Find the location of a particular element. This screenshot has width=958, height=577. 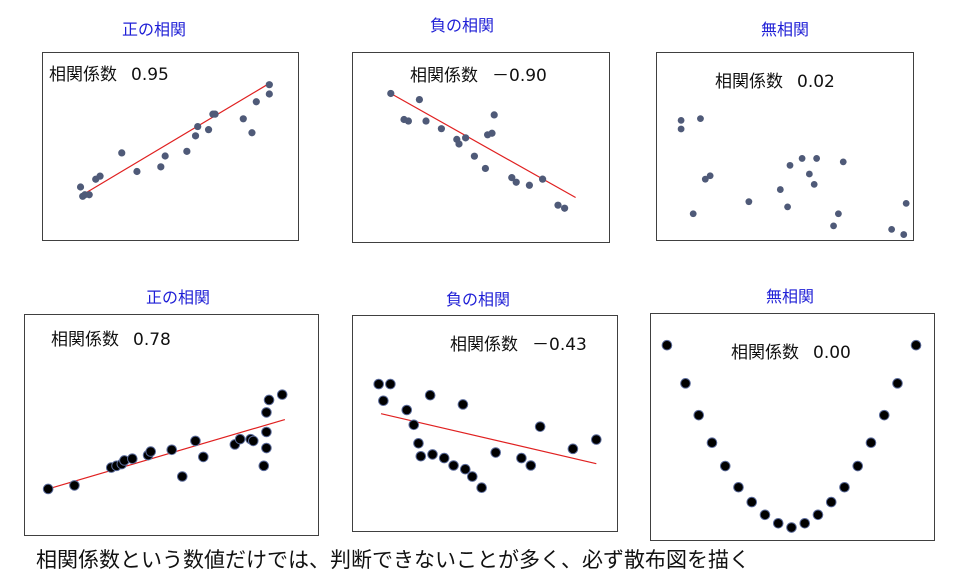

corr-label-3: 相関係数 0.02 is located at coordinates (775, 79).